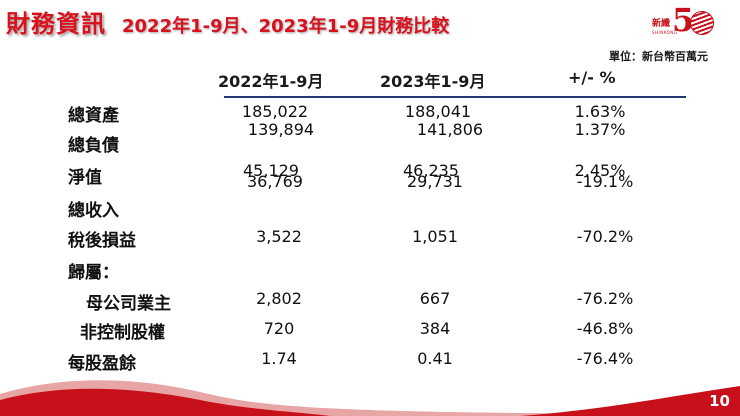 The width and height of the screenshot is (740, 416). Describe the element at coordinates (271, 170) in the screenshot. I see `cell-2022: 45,129` at that location.